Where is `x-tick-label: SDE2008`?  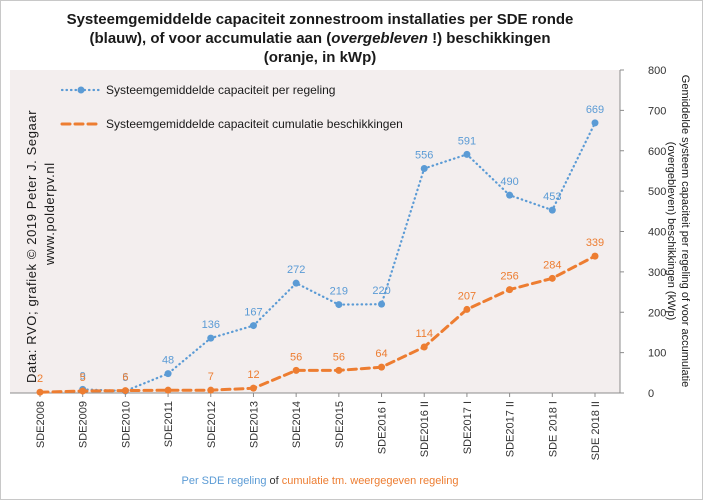
x-tick-label: SDE2008 is located at coordinates (41, 424).